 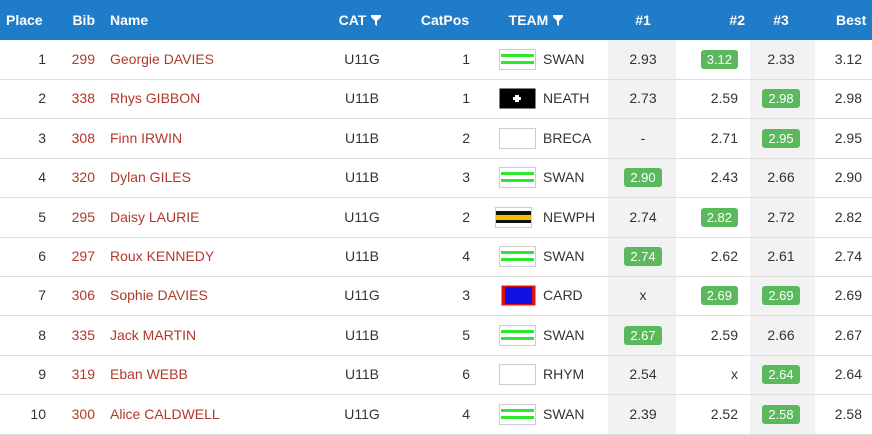 I want to click on attempt-3: 2.64, so click(x=781, y=374).